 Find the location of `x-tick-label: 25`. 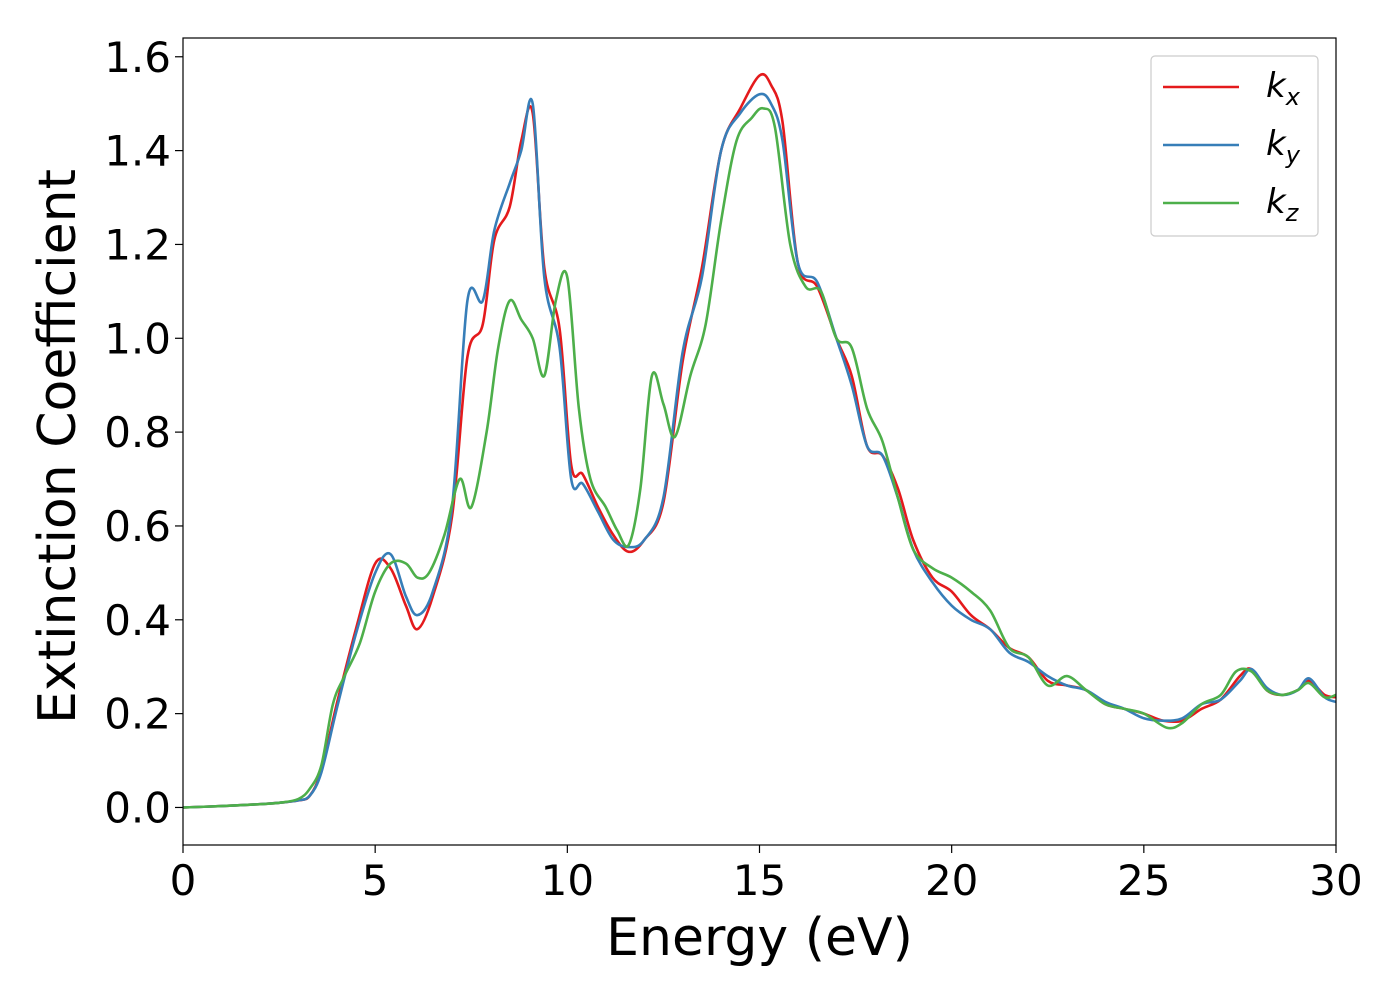

x-tick-label: 25 is located at coordinates (1143, 880).